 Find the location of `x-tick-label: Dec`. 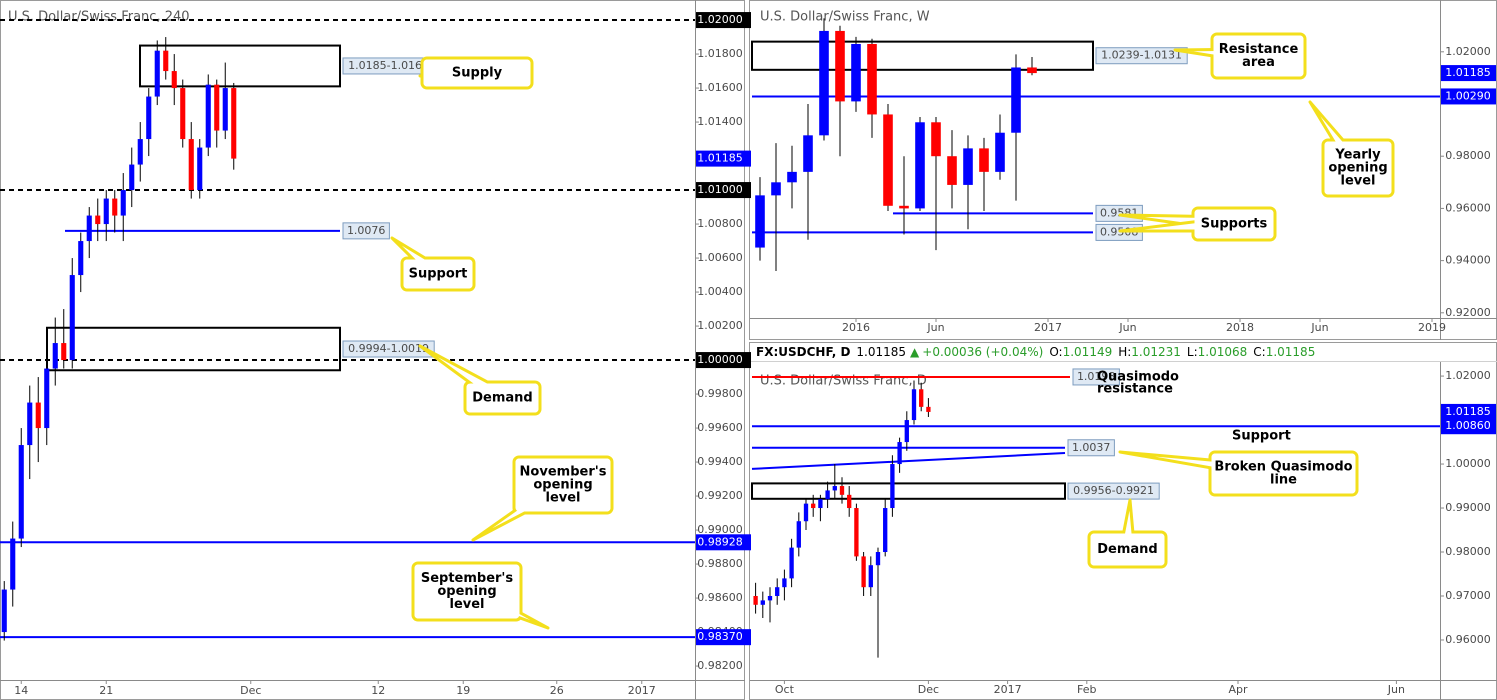

x-tick-label: Dec is located at coordinates (250, 690).